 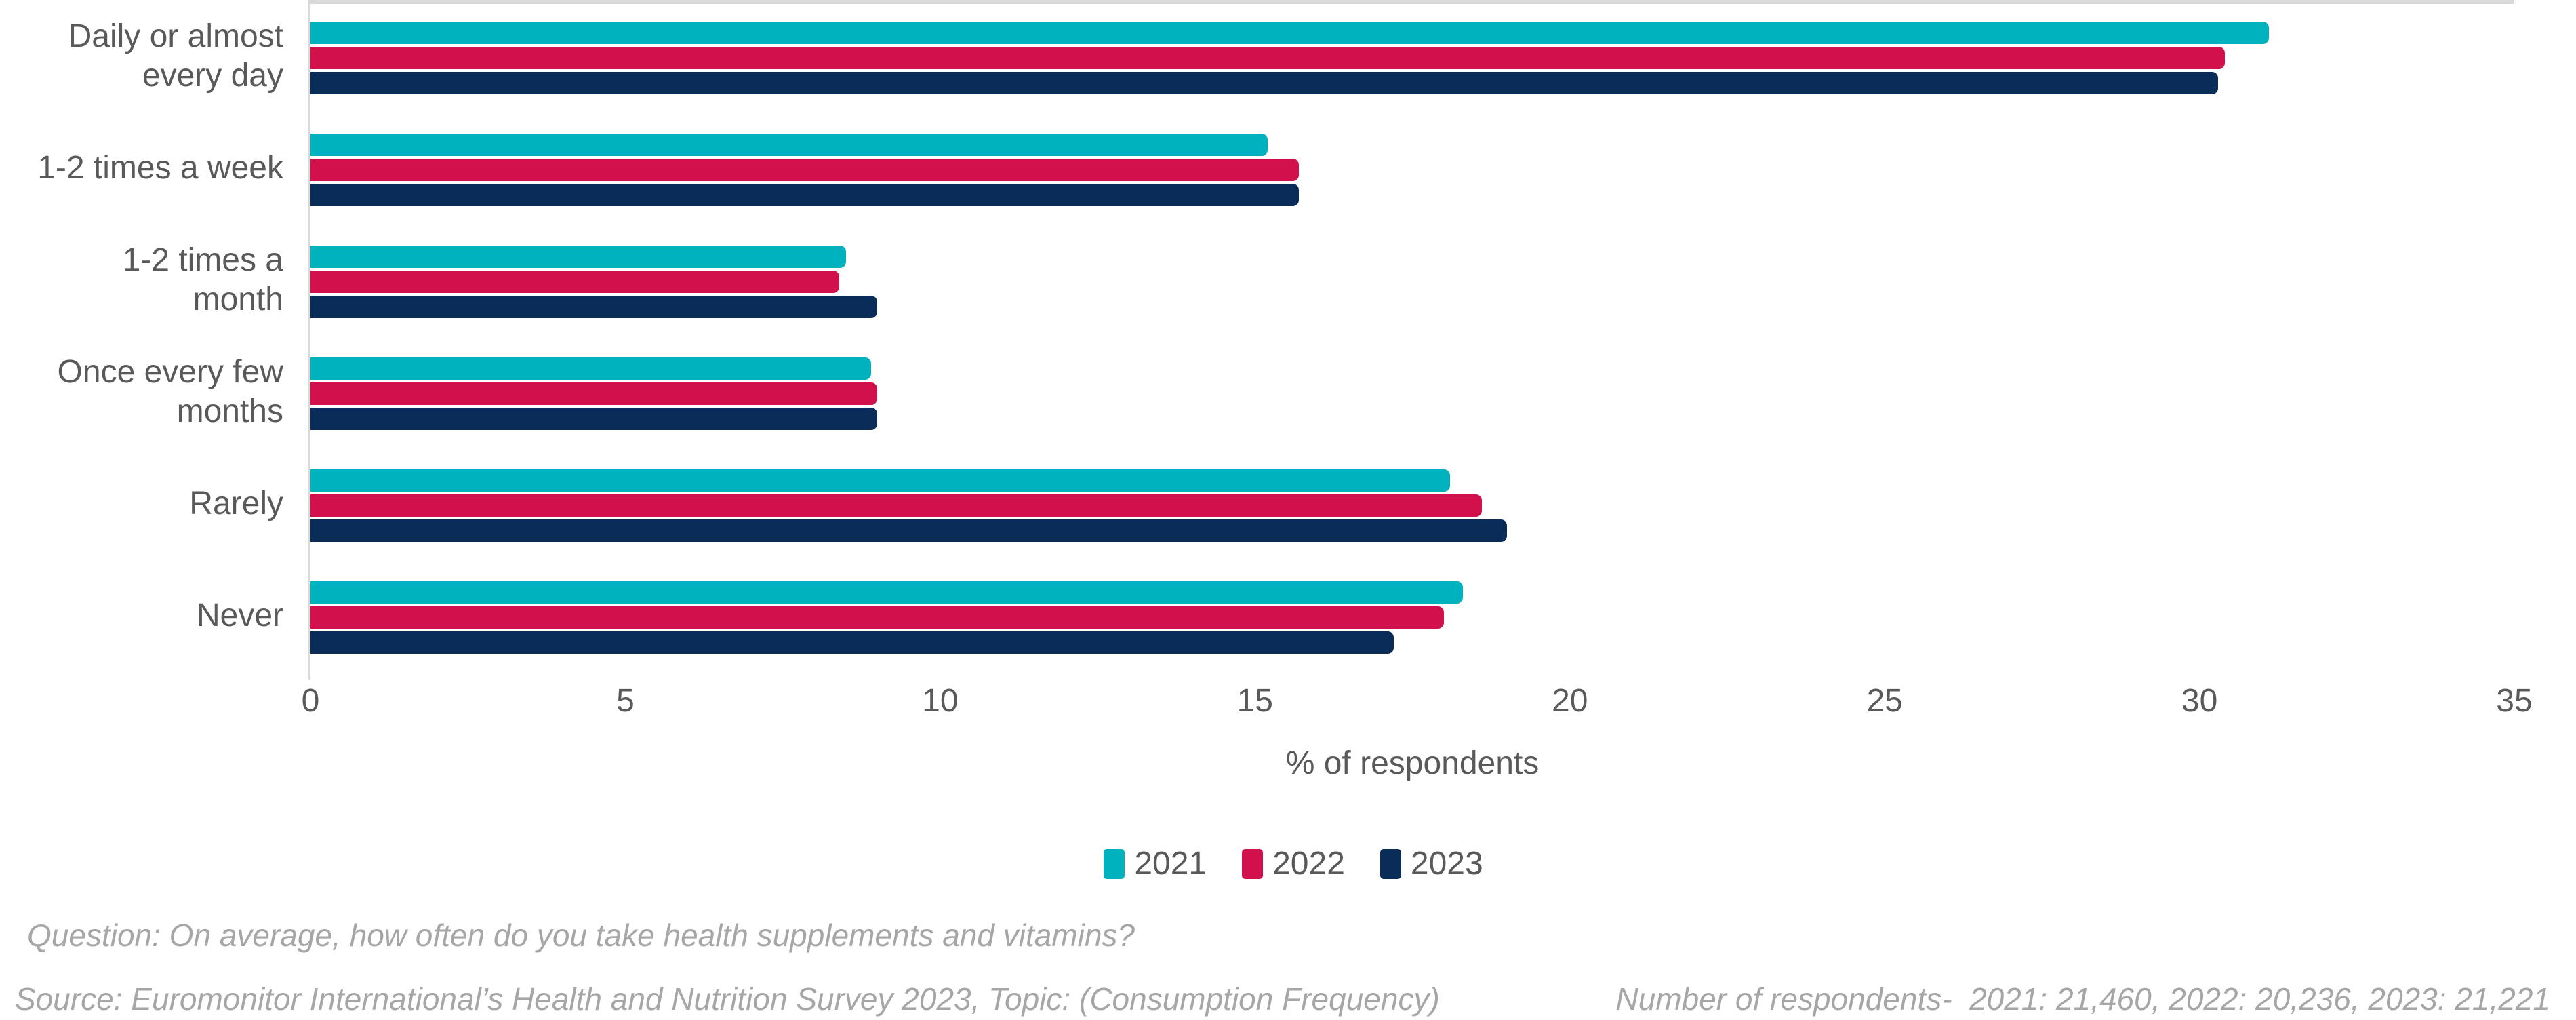 I want to click on x-tick: 30, so click(x=2199, y=701).